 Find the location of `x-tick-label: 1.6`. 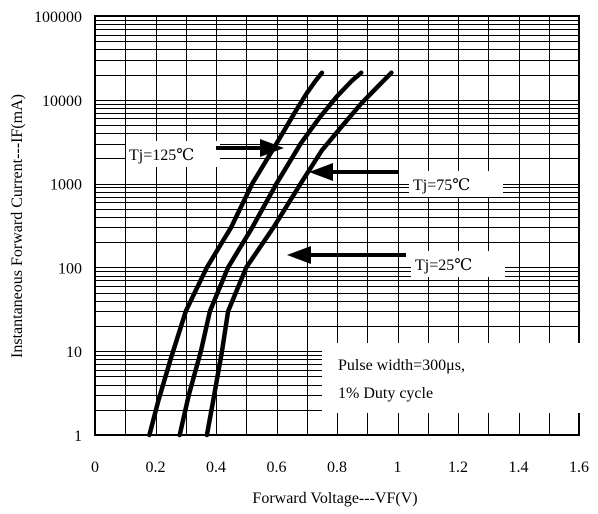

x-tick-label: 1.6 is located at coordinates (579, 467).